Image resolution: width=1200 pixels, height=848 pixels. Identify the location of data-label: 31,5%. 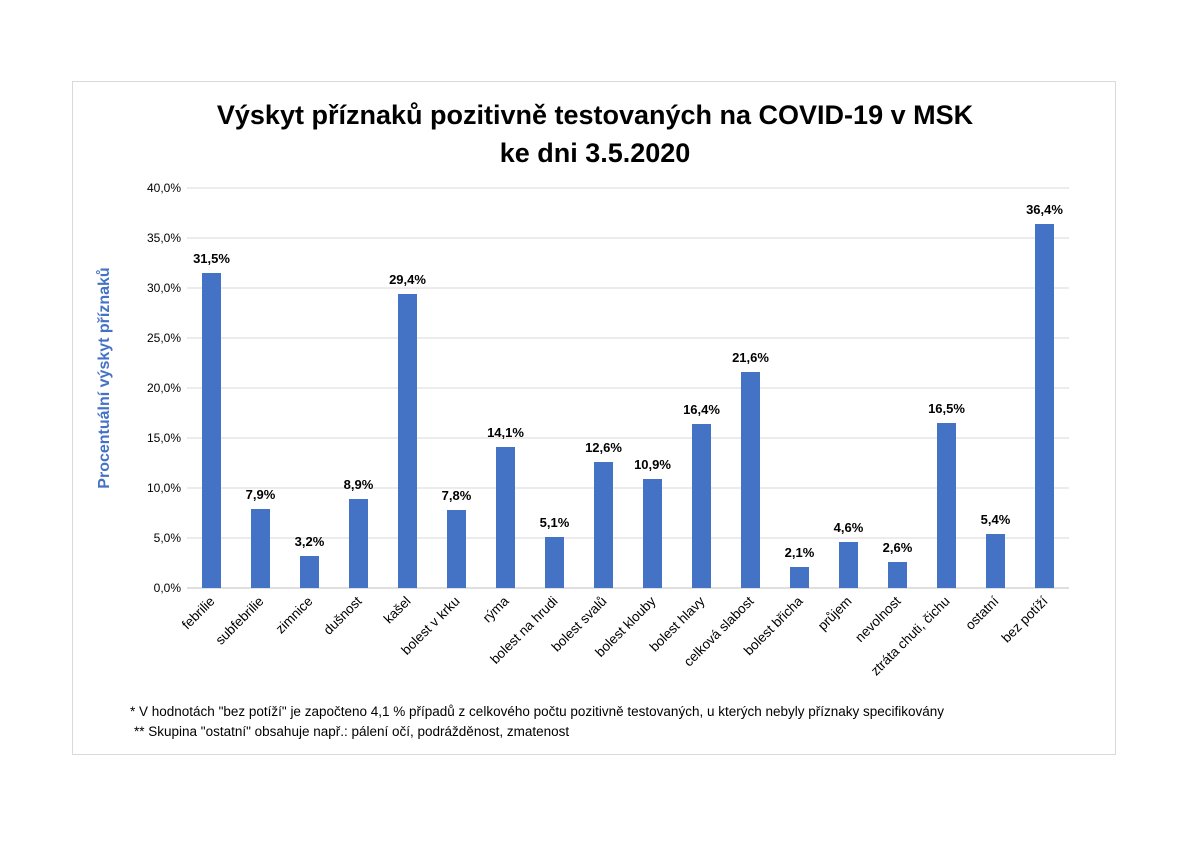
(211, 258).